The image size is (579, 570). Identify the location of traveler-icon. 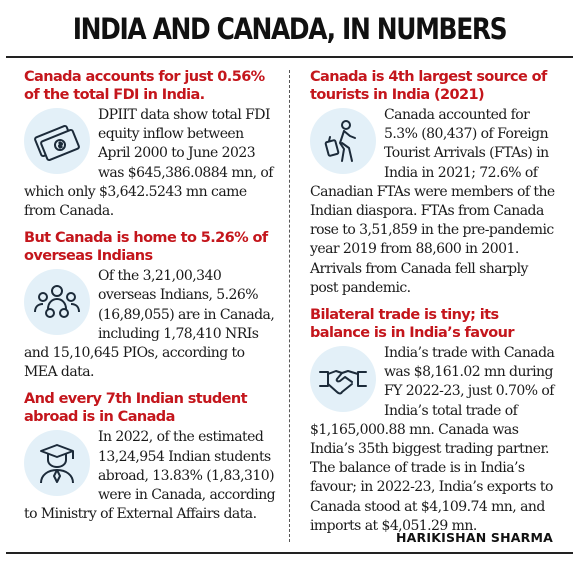
(343, 141).